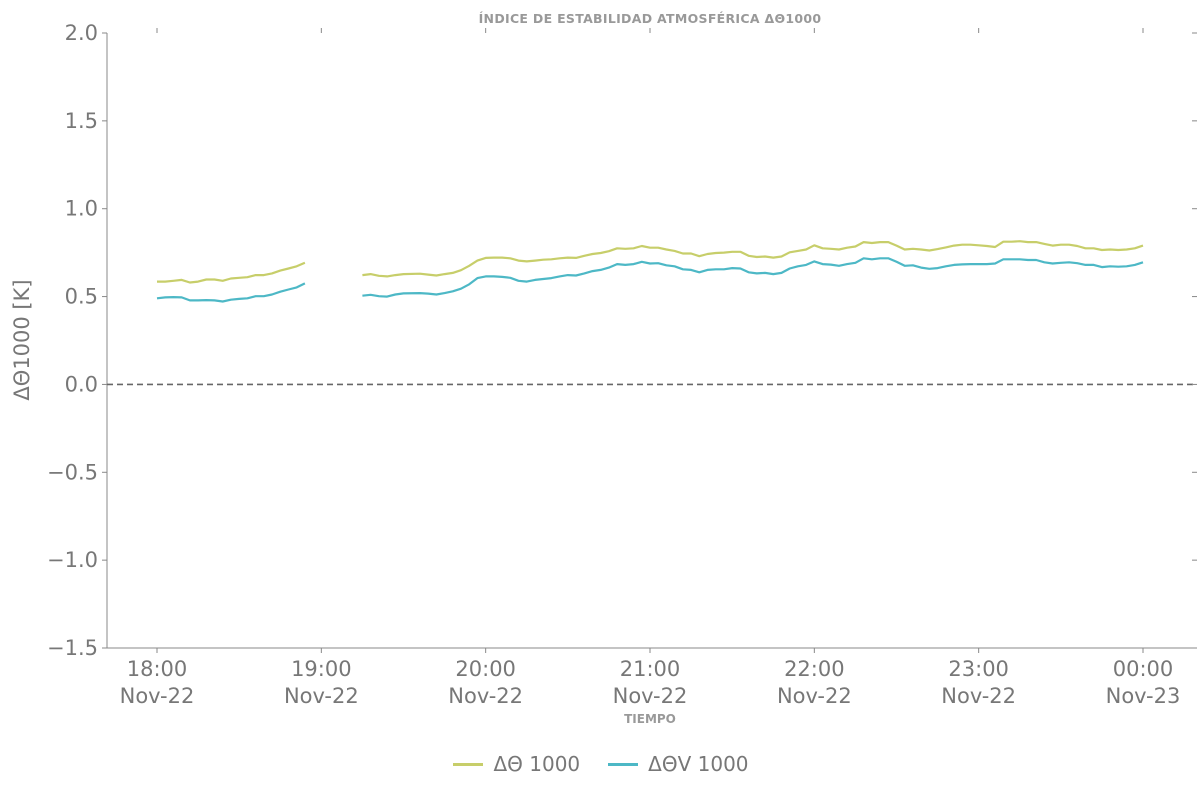 The image size is (1202, 799). Describe the element at coordinates (72, 472) in the screenshot. I see `y-tick-label: −0.5` at that location.